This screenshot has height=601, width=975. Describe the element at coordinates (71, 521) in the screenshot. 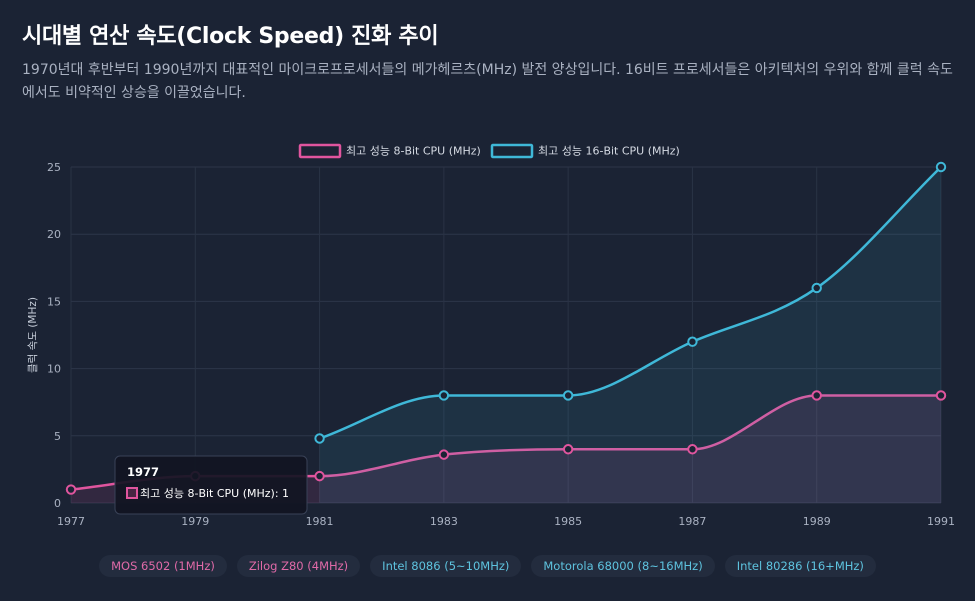

I see `x-tick-label-1977: 1977` at that location.